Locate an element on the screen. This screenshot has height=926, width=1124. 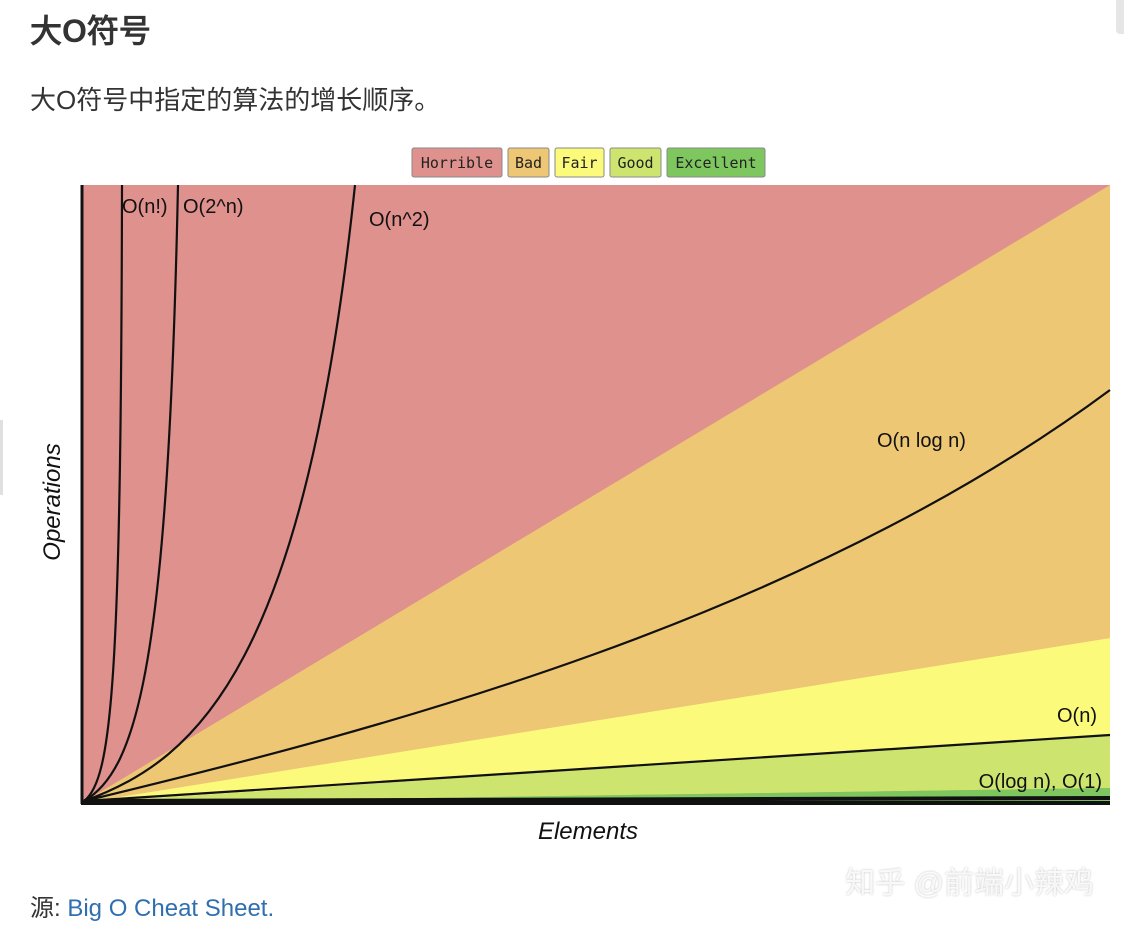
source-line: 源: Big O Cheat Sheet. is located at coordinates (152, 905).